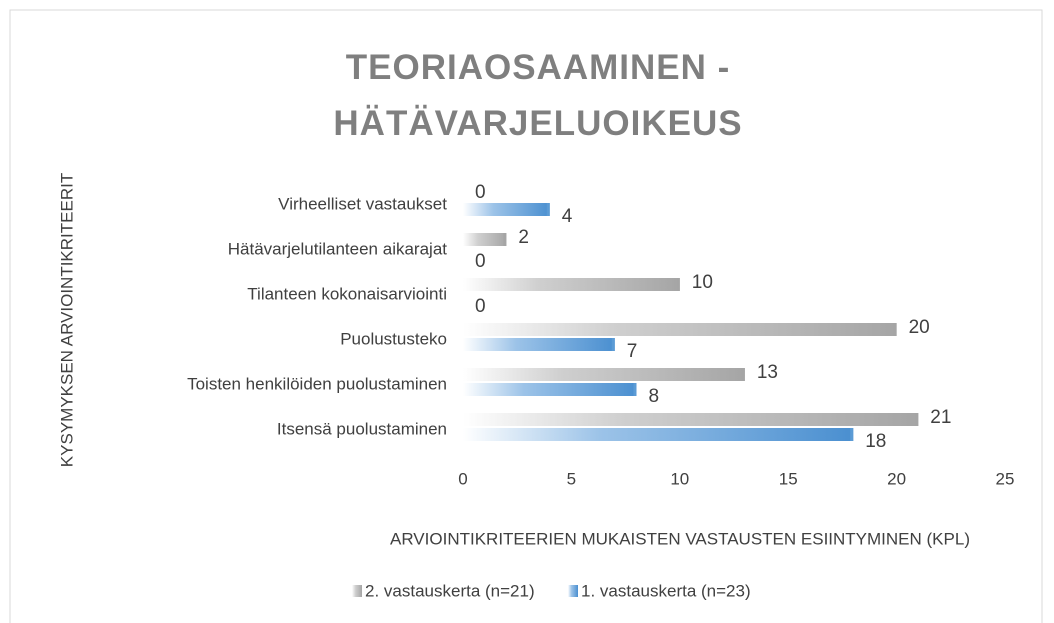 Image resolution: width=1054 pixels, height=623 pixels. Describe the element at coordinates (571, 478) in the screenshot. I see `x-tick-label: 5` at that location.